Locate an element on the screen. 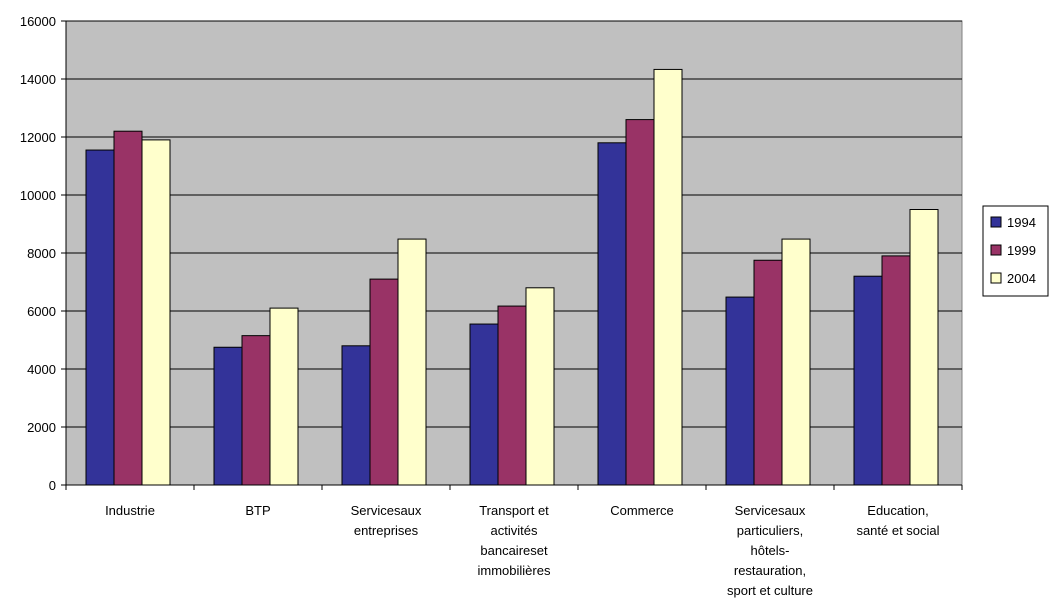 This screenshot has width=1052, height=616. x-category-label: Commerce is located at coordinates (642, 510).